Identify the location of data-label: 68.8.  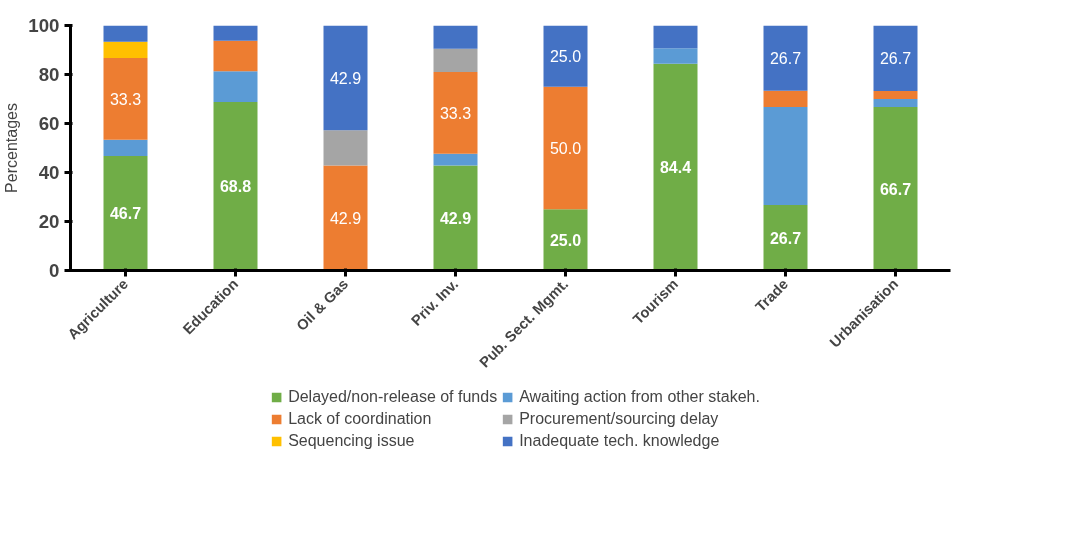
(235, 187).